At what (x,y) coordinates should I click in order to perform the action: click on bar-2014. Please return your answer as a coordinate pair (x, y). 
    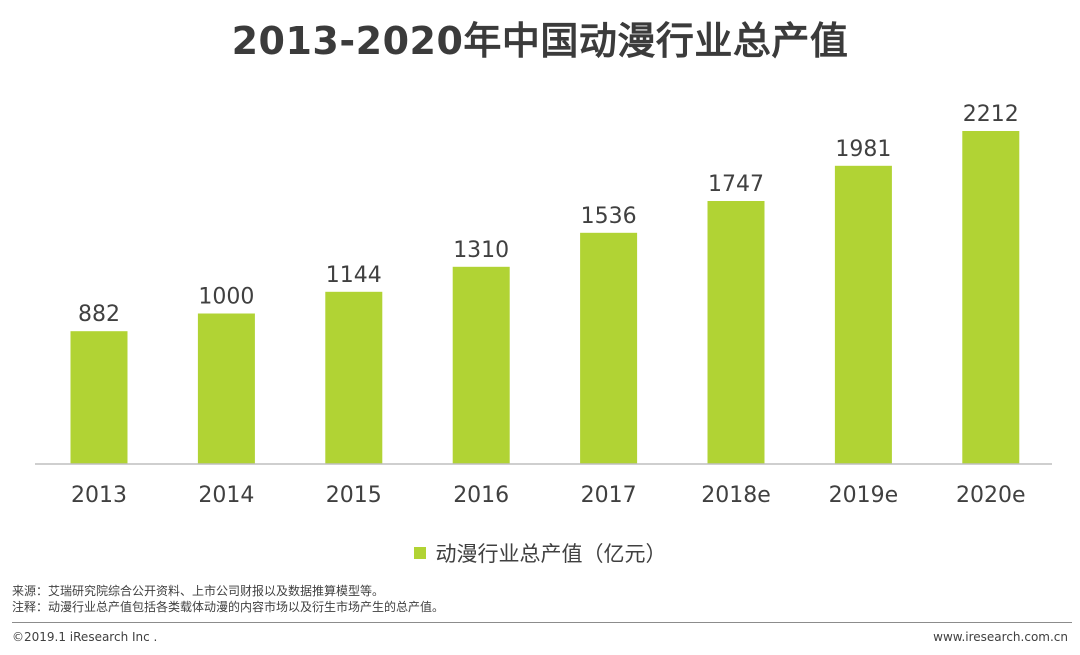
    Looking at the image, I should click on (226, 388).